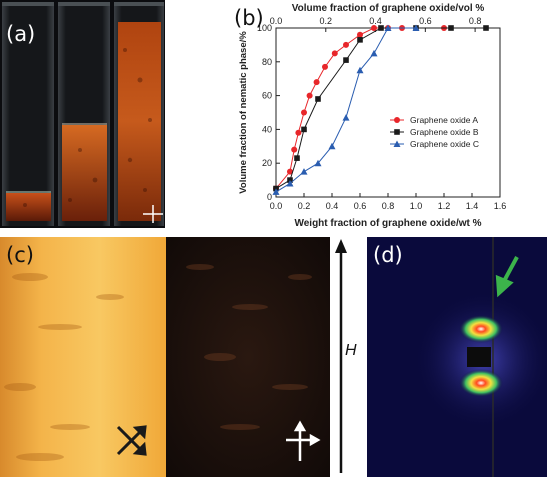  I want to click on panel-a-vials-photo: (a), so click(82, 114).